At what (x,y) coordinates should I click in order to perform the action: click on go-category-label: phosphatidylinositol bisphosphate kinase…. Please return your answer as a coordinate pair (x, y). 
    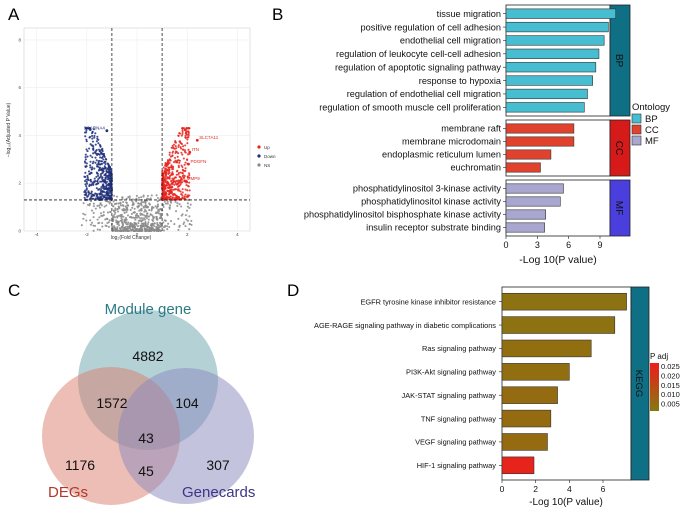
    Looking at the image, I should click on (403, 215).